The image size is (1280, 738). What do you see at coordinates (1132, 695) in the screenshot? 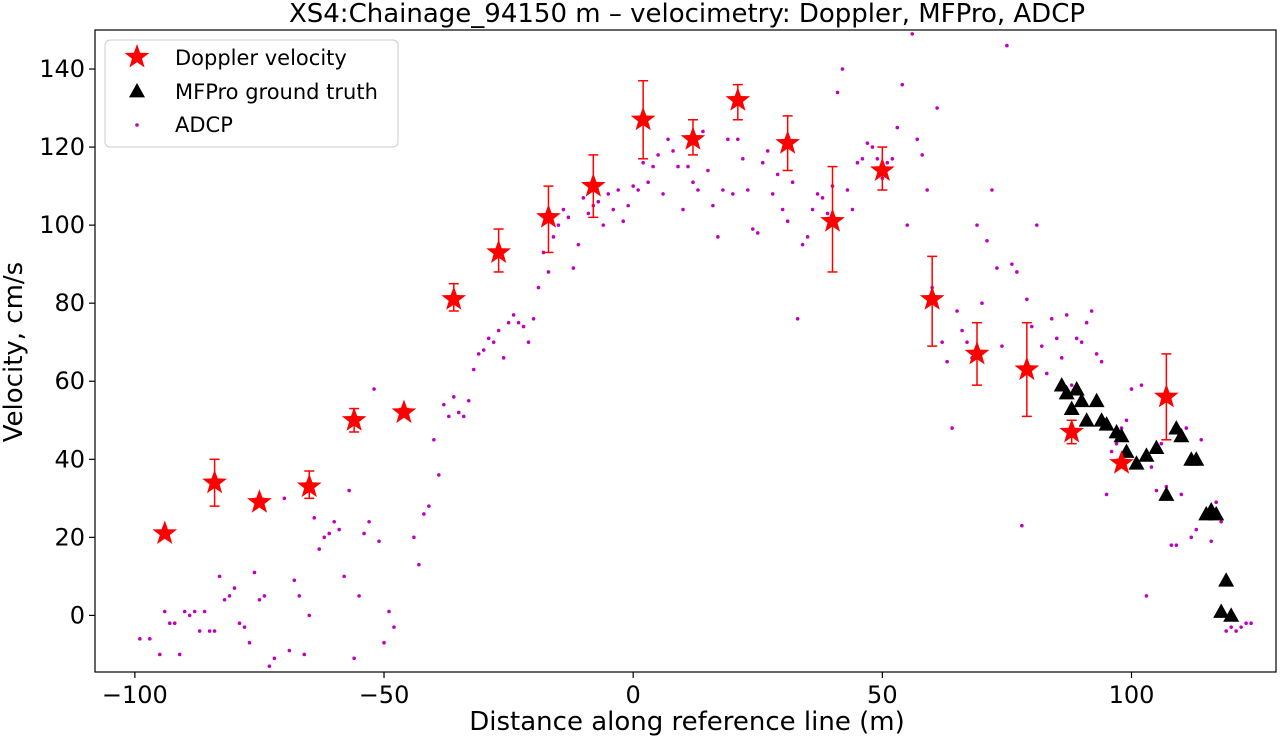
I see `x-tick-label: 100` at bounding box center [1132, 695].